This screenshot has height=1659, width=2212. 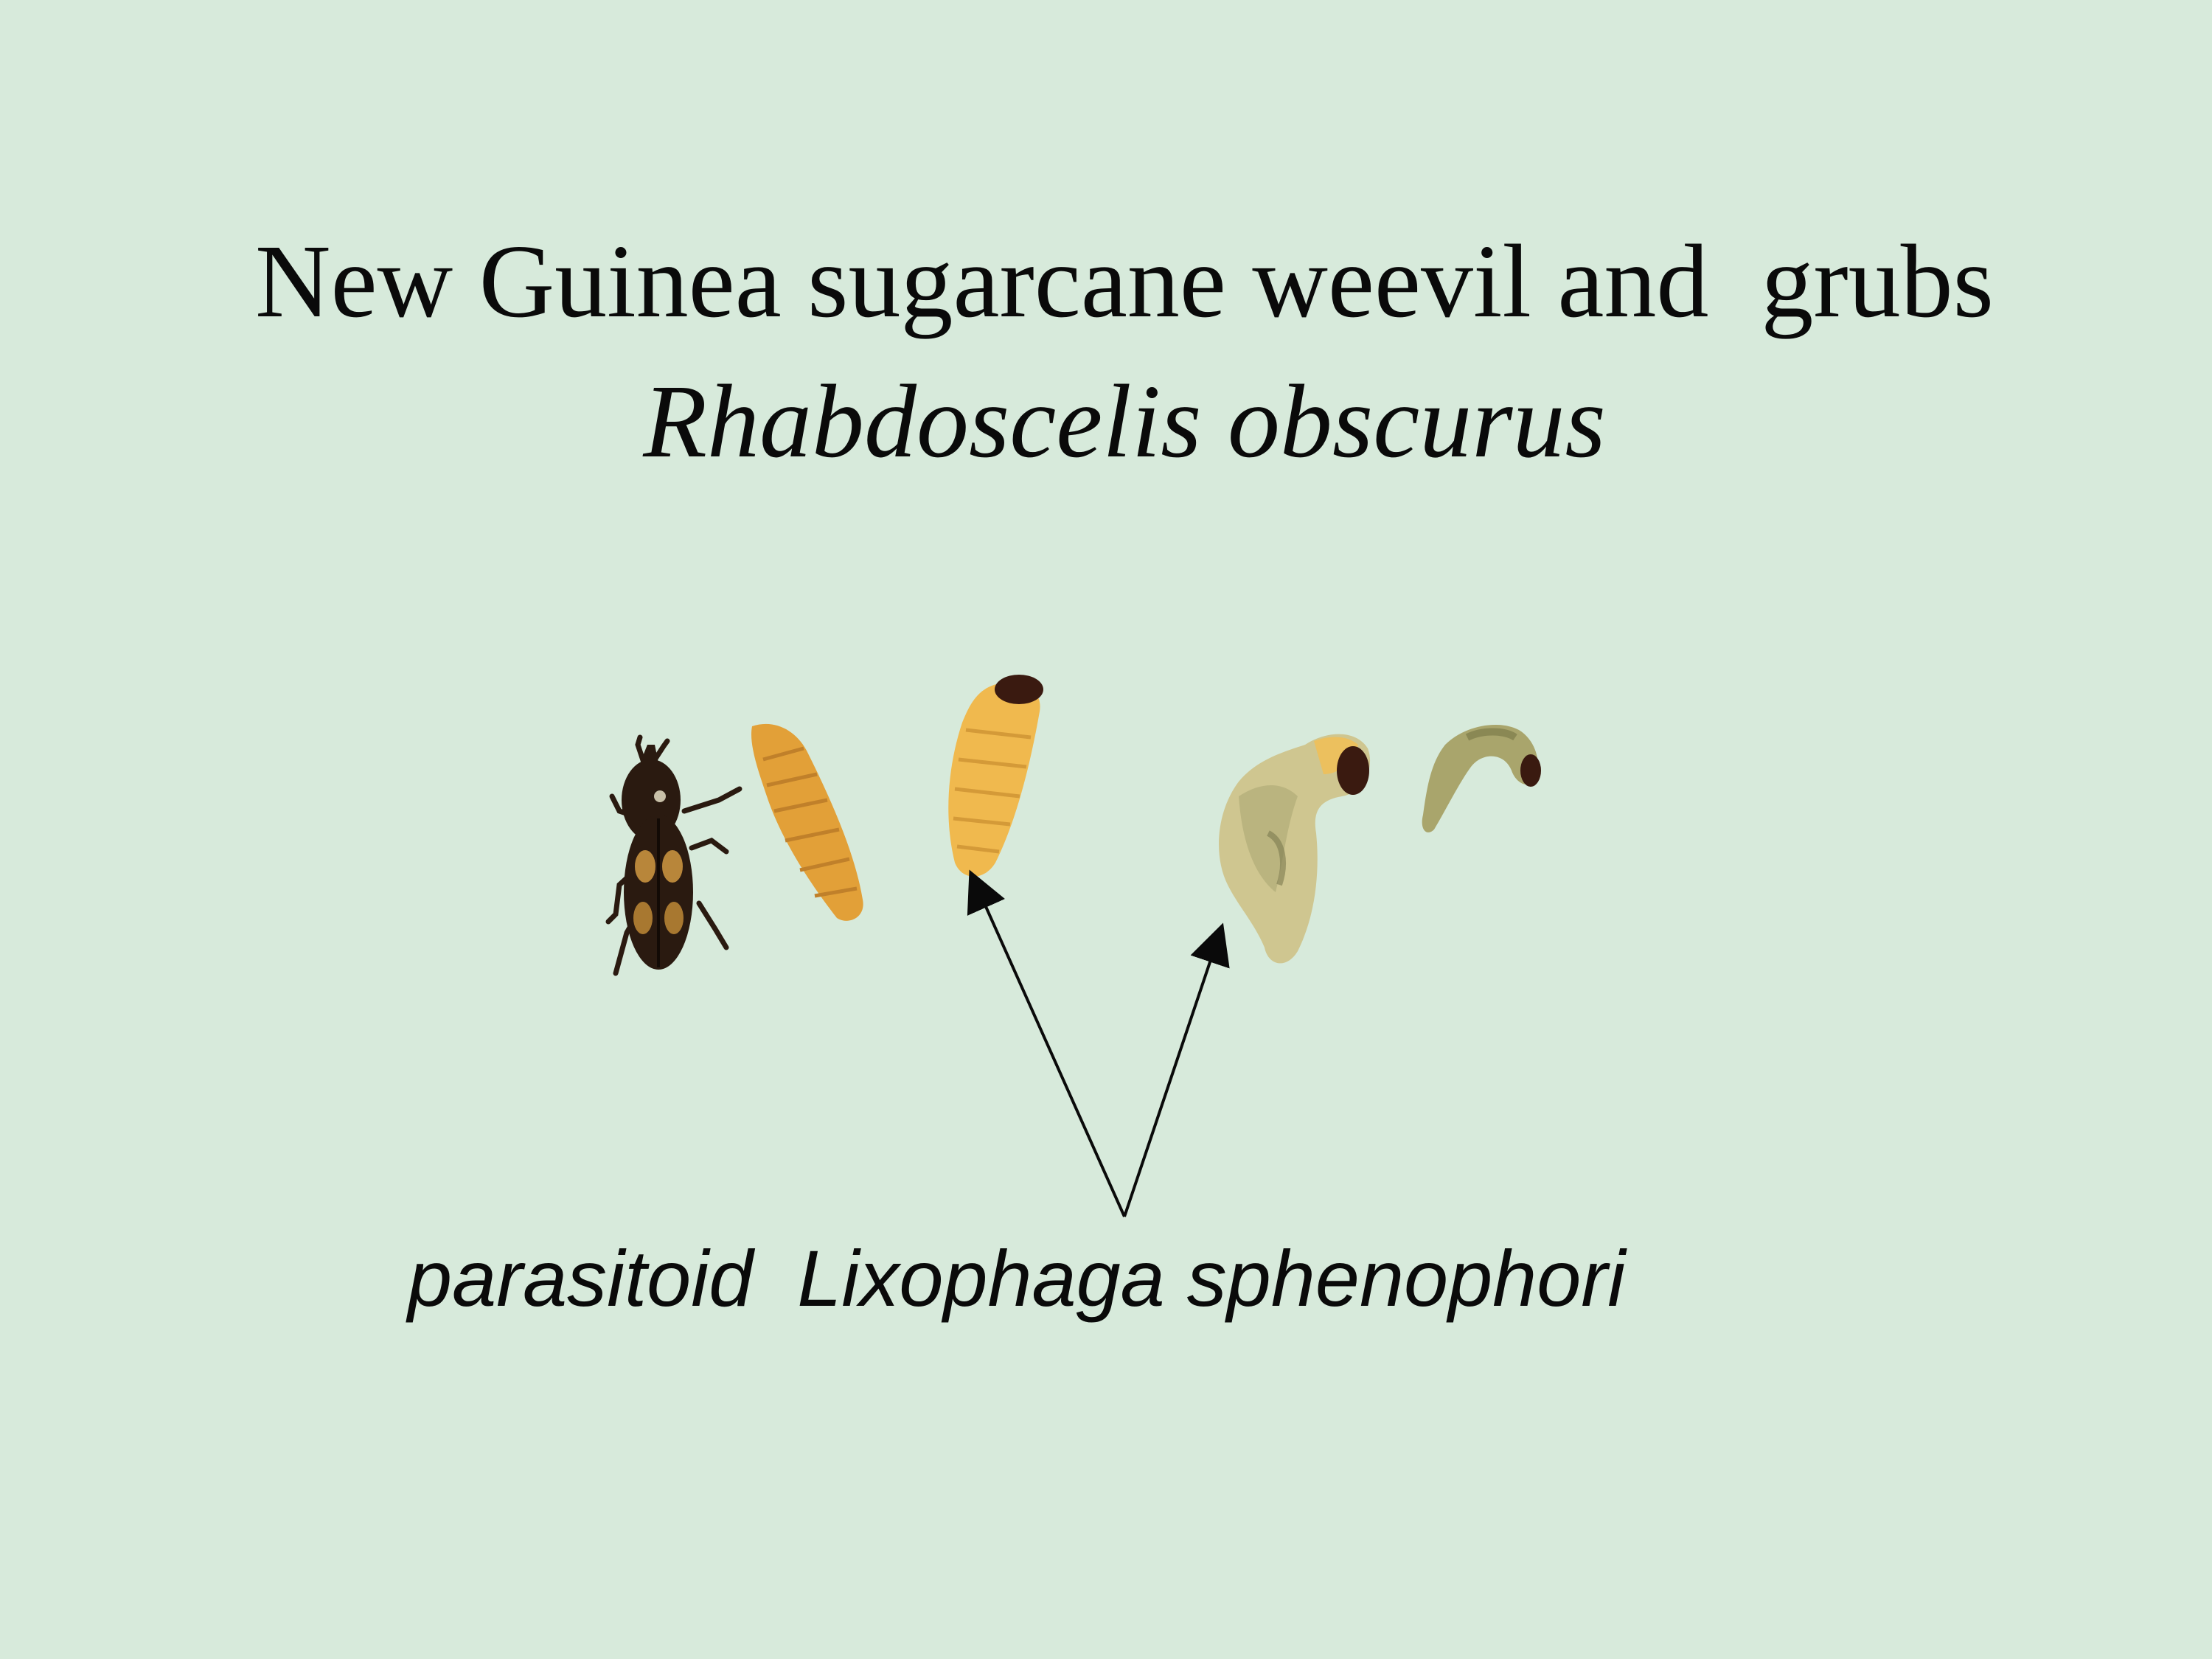 What do you see at coordinates (1046, 1043) in the screenshot?
I see `arrow-to-yellow-grub` at bounding box center [1046, 1043].